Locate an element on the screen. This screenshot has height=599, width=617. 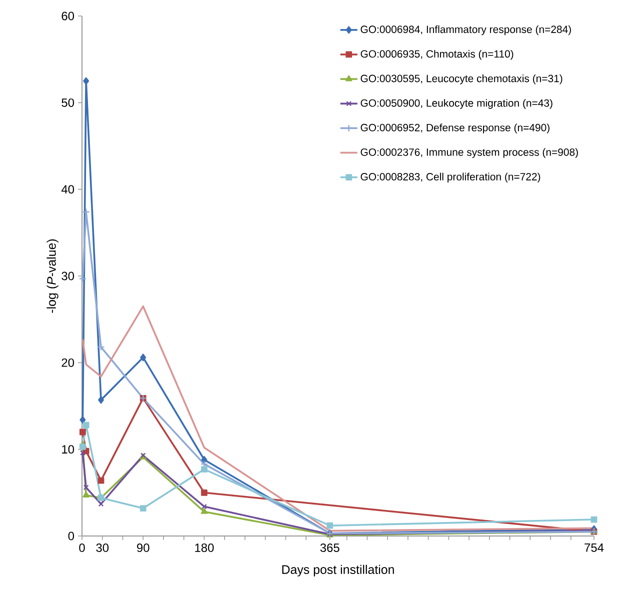
x-tick-label: 365 is located at coordinates (330, 548).